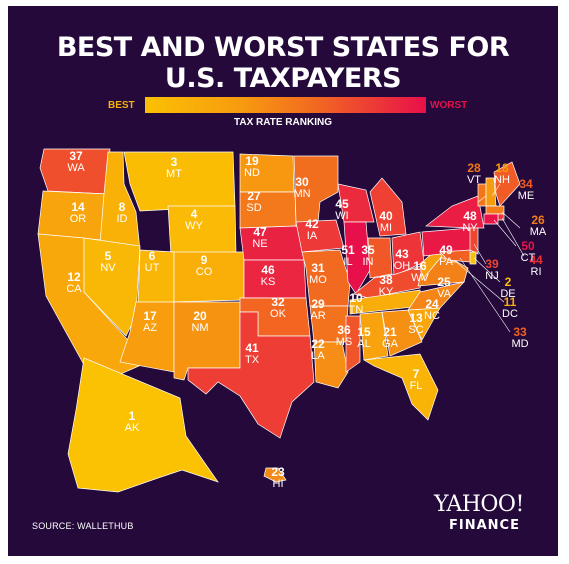  Describe the element at coordinates (278, 314) in the screenshot. I see `state-abbr-ok: OK` at that location.